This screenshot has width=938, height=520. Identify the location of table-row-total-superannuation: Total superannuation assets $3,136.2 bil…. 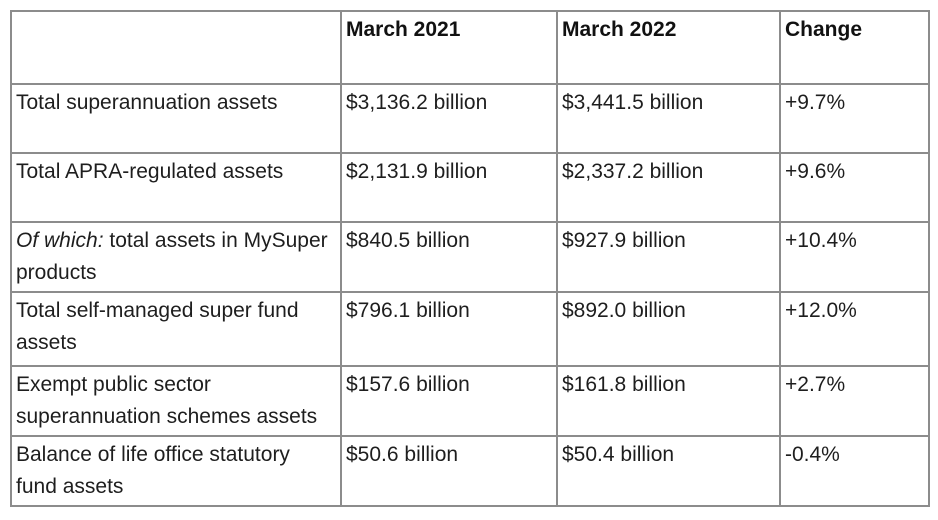
(470, 118).